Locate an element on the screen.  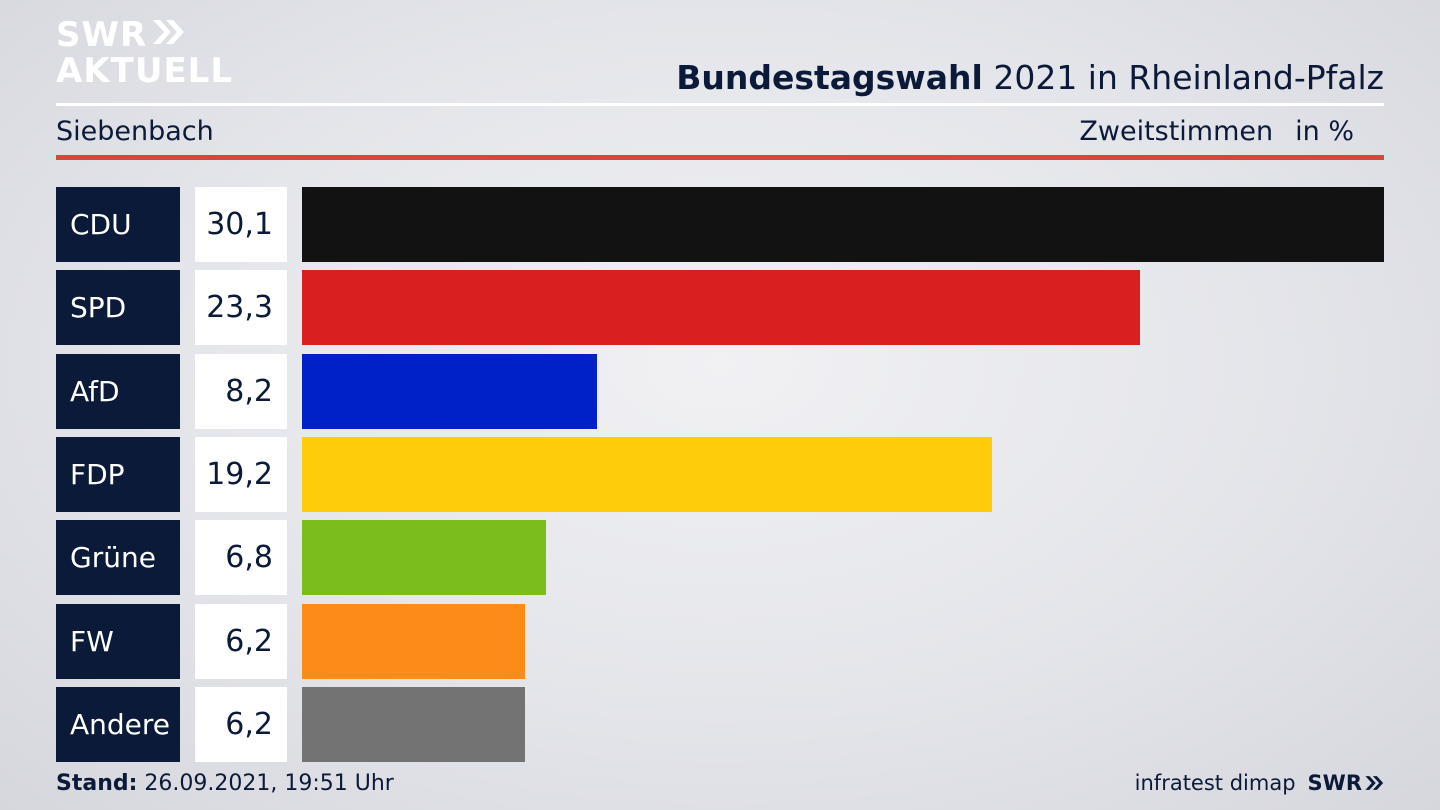
source-text: infratest dimap is located at coordinates (1215, 783).